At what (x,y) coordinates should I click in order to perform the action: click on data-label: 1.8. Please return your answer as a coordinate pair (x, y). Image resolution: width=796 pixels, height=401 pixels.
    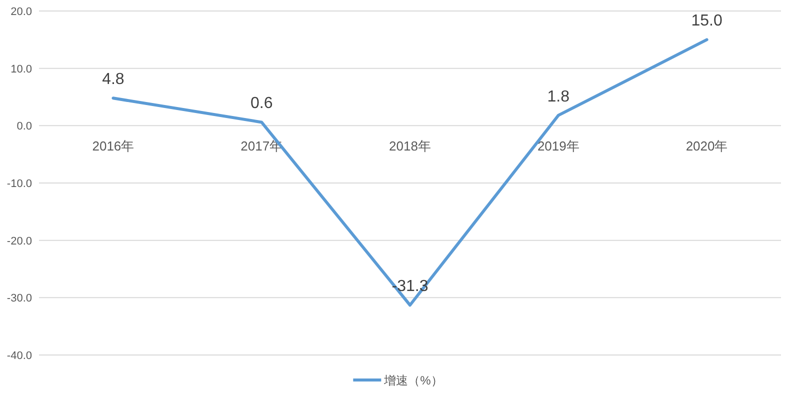
    Looking at the image, I should click on (558, 97).